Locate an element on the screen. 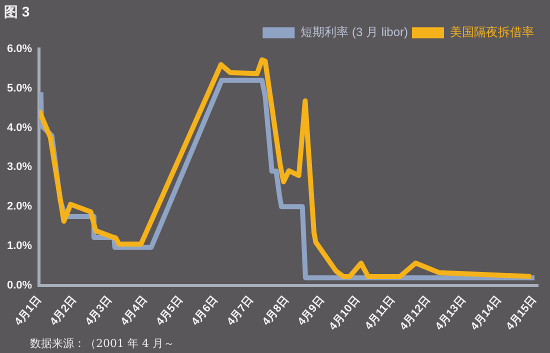  legend-label: 美国隔夜拆借率 is located at coordinates (492, 32).